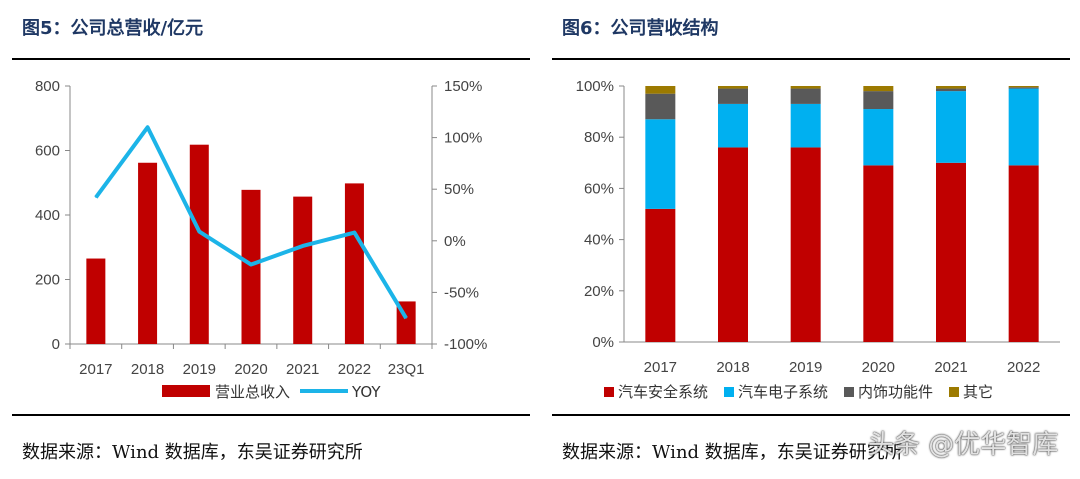 The height and width of the screenshot is (479, 1080). What do you see at coordinates (963, 445) in the screenshot?
I see `watermark-text: 头条 @优华智库` at bounding box center [963, 445].